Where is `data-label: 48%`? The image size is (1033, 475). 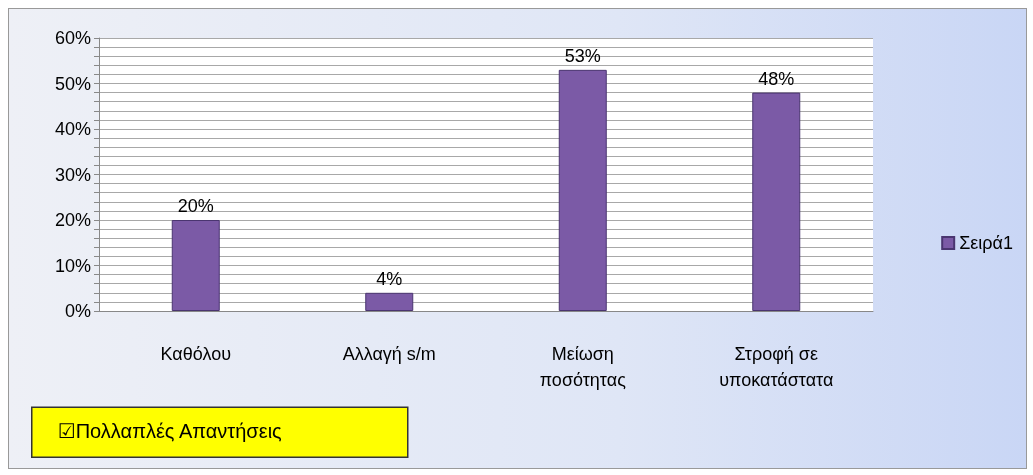 data-label: 48% is located at coordinates (776, 78).